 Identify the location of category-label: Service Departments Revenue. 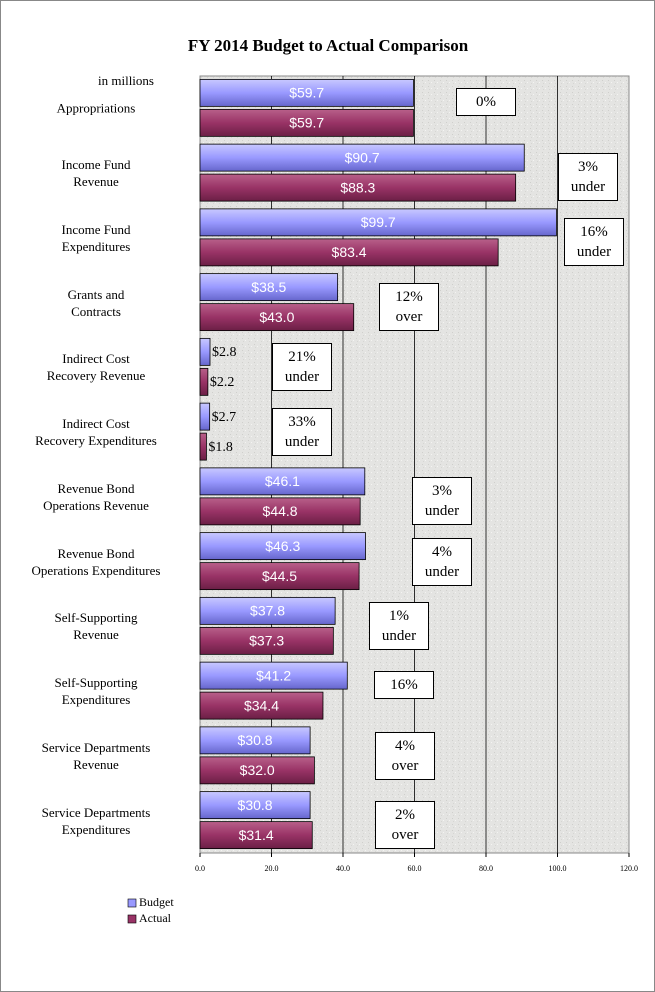
(96, 755).